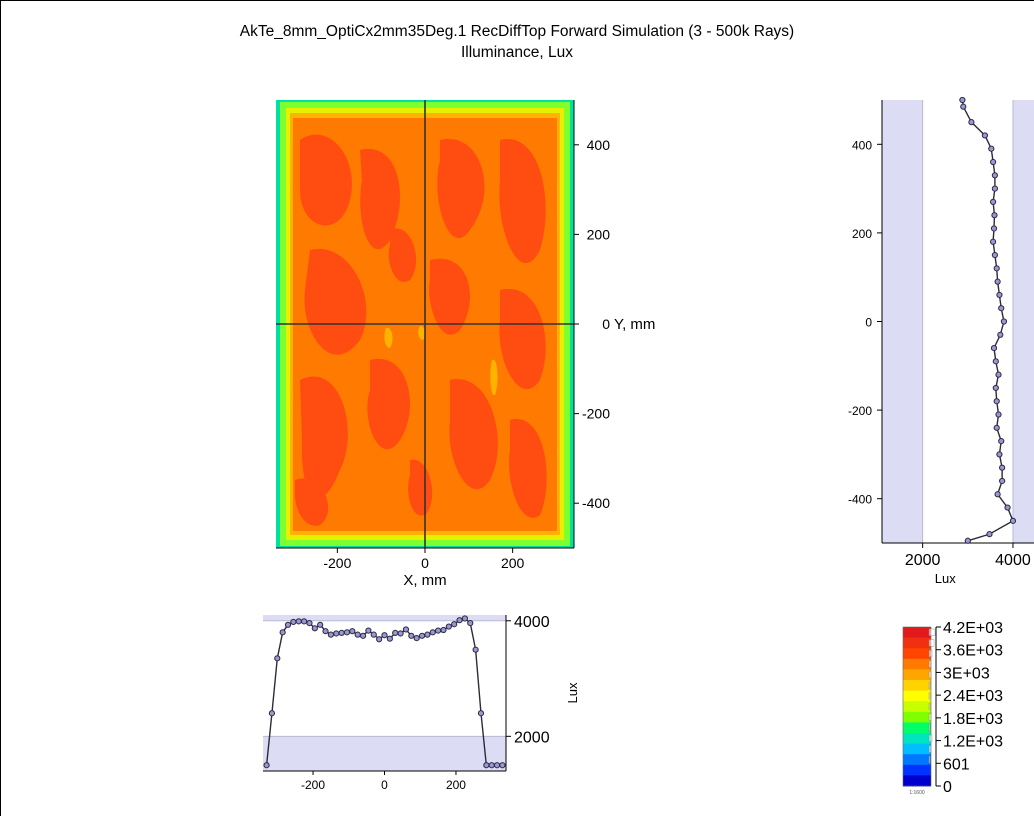 The height and width of the screenshot is (816, 1034). What do you see at coordinates (868, 323) in the screenshot?
I see `y-tick-label: 0` at bounding box center [868, 323].